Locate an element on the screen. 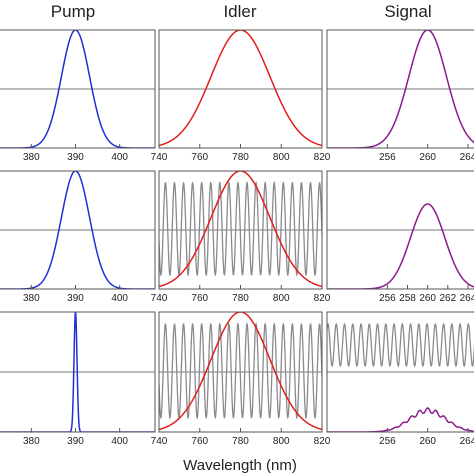  panel-row2-idler: 740 760 780 800 820 is located at coordinates (241, 237).